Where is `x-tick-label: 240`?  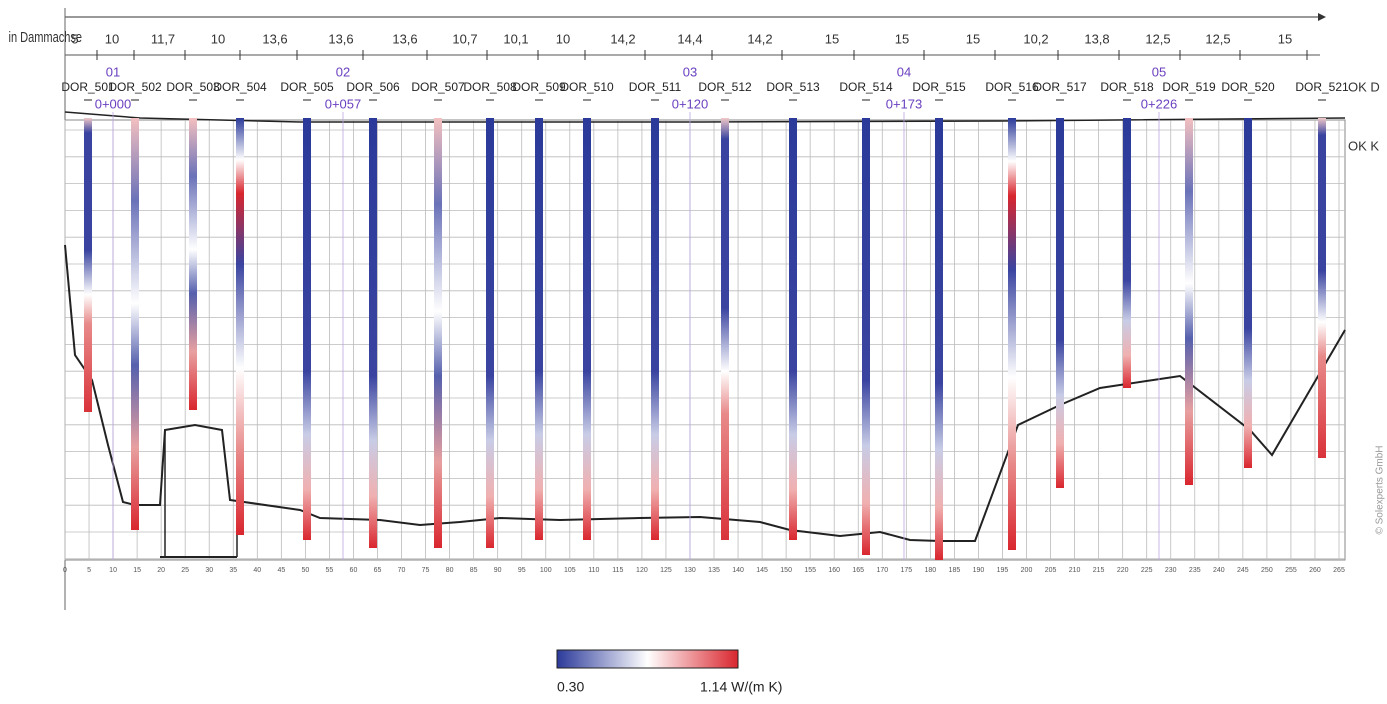 x-tick-label: 240 is located at coordinates (1219, 570).